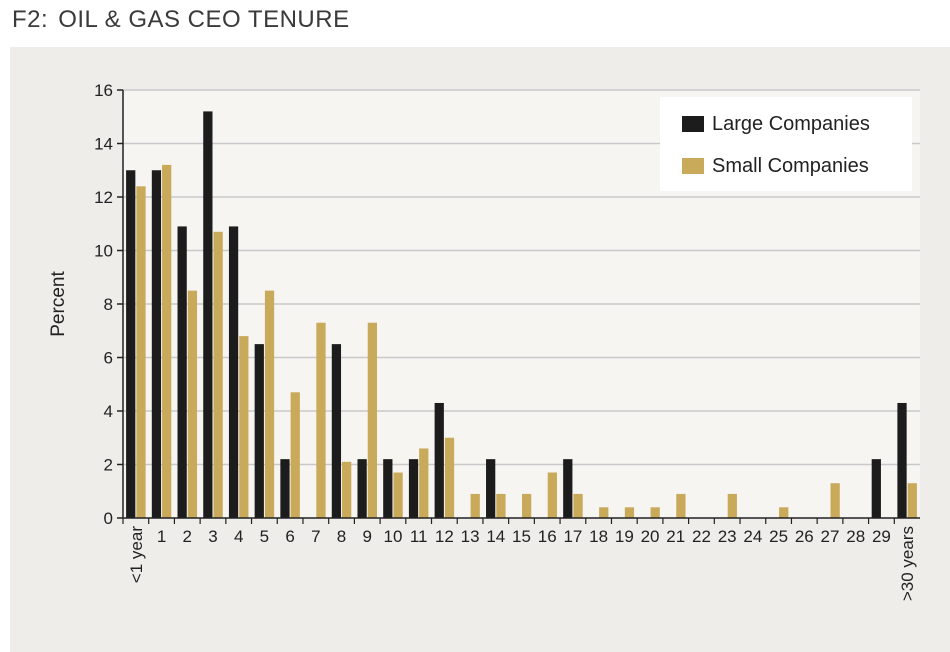 This screenshot has width=950, height=652. What do you see at coordinates (212, 536) in the screenshot?
I see `x-tick-label: 3` at bounding box center [212, 536].